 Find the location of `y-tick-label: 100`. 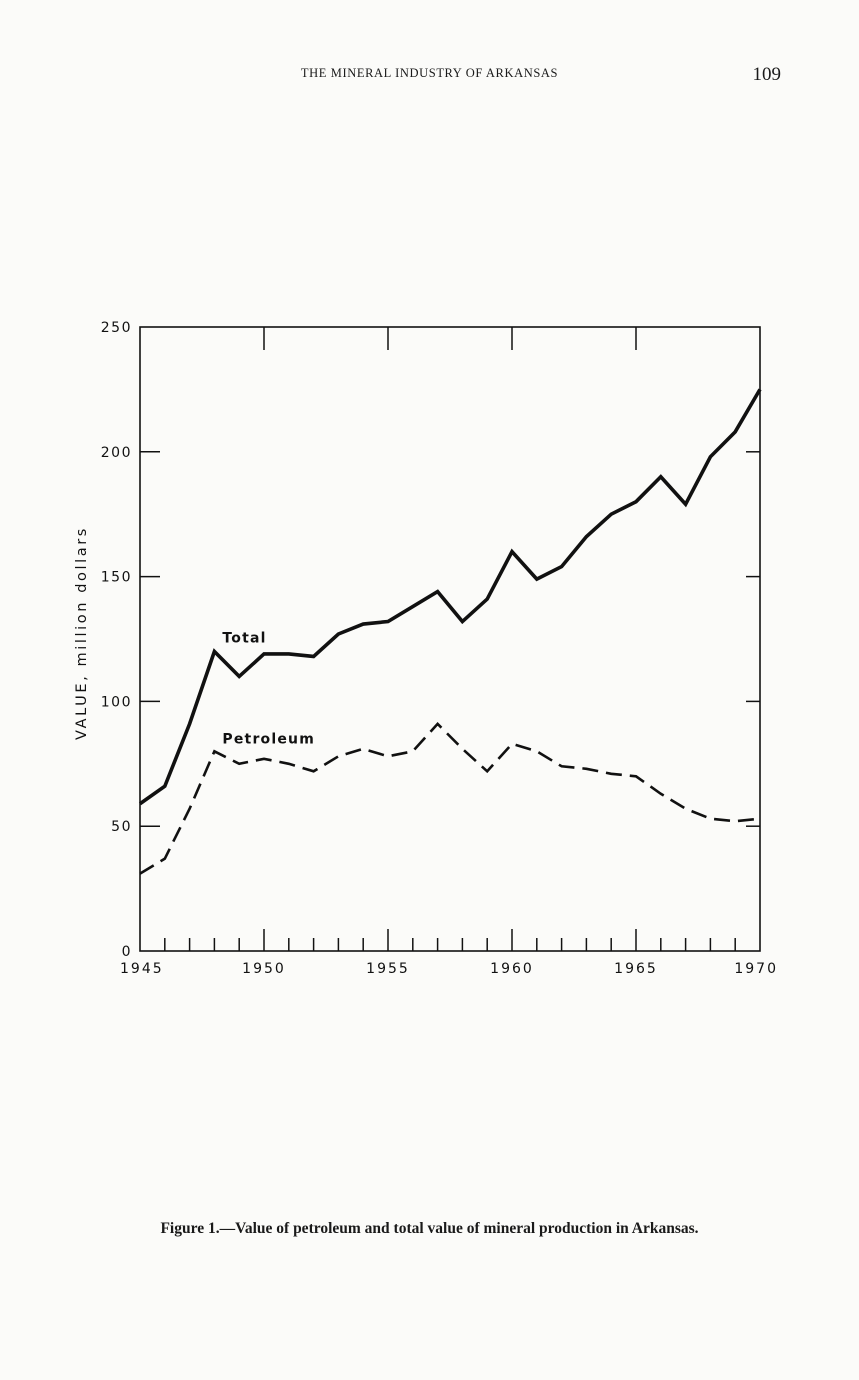

y-tick-label: 100 is located at coordinates (116, 702).